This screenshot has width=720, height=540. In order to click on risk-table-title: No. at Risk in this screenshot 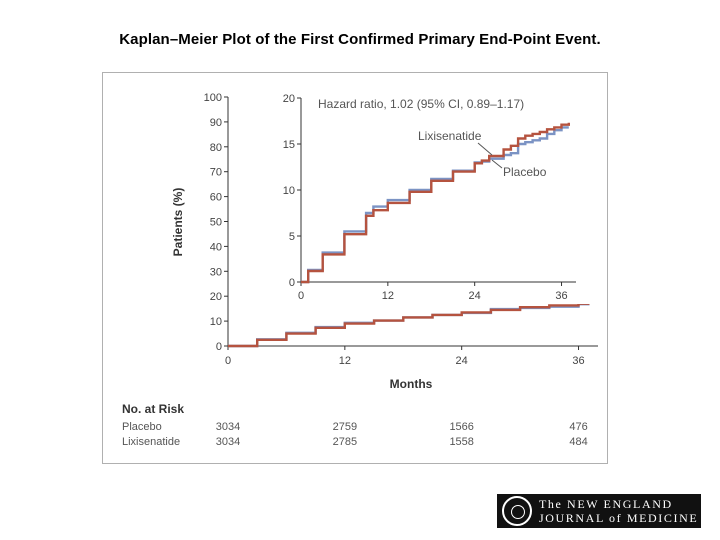, I will do `click(153, 409)`.